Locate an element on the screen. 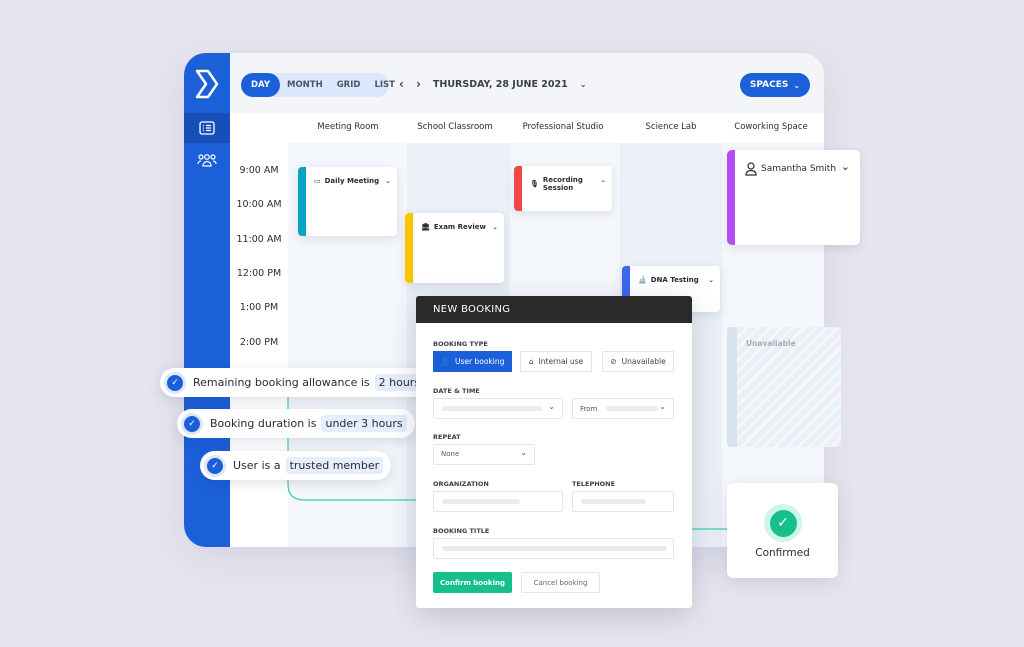 This screenshot has height=647, width=1024. repeat-select: None ⌄ is located at coordinates (484, 454).